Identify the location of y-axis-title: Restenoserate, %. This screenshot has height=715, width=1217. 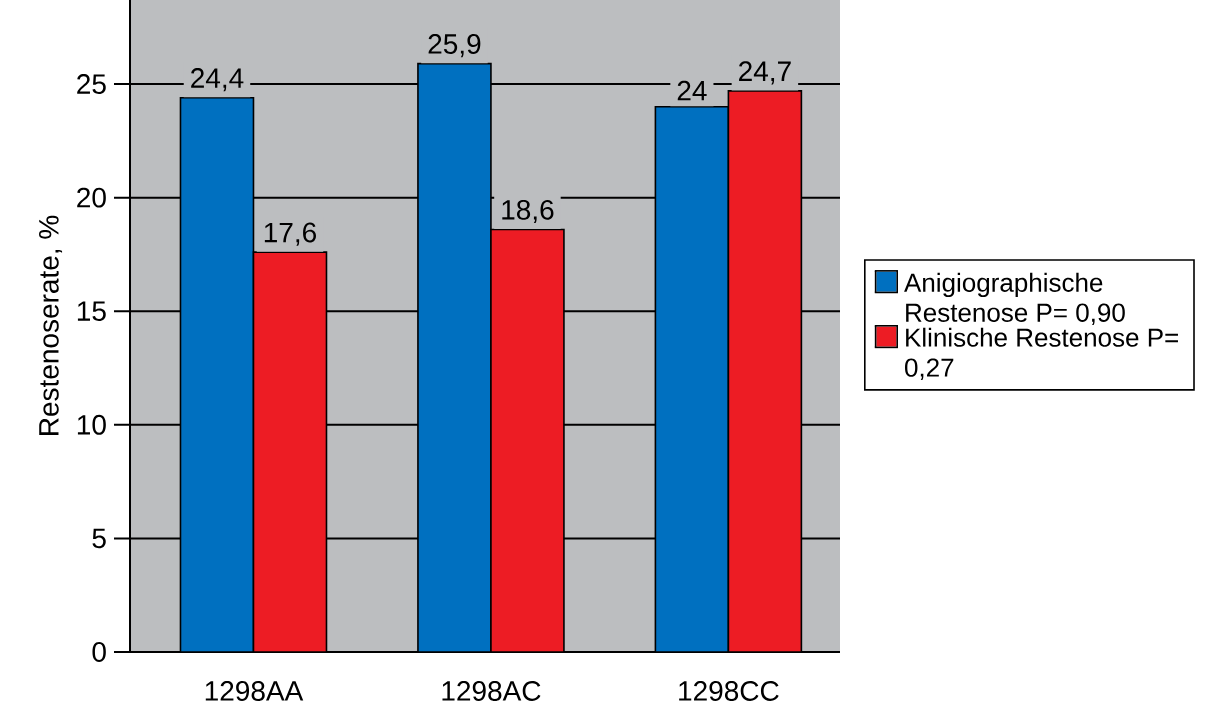
(51, 325).